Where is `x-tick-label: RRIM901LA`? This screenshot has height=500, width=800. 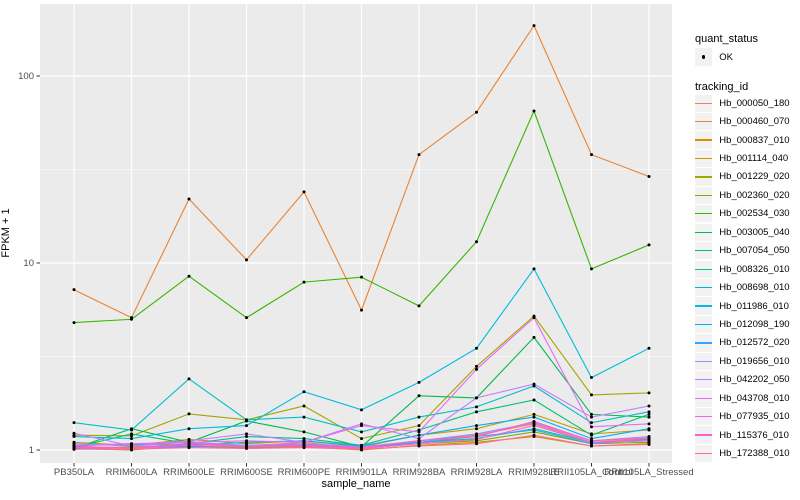
x-tick-label: RRIM901LA is located at coordinates (362, 472).